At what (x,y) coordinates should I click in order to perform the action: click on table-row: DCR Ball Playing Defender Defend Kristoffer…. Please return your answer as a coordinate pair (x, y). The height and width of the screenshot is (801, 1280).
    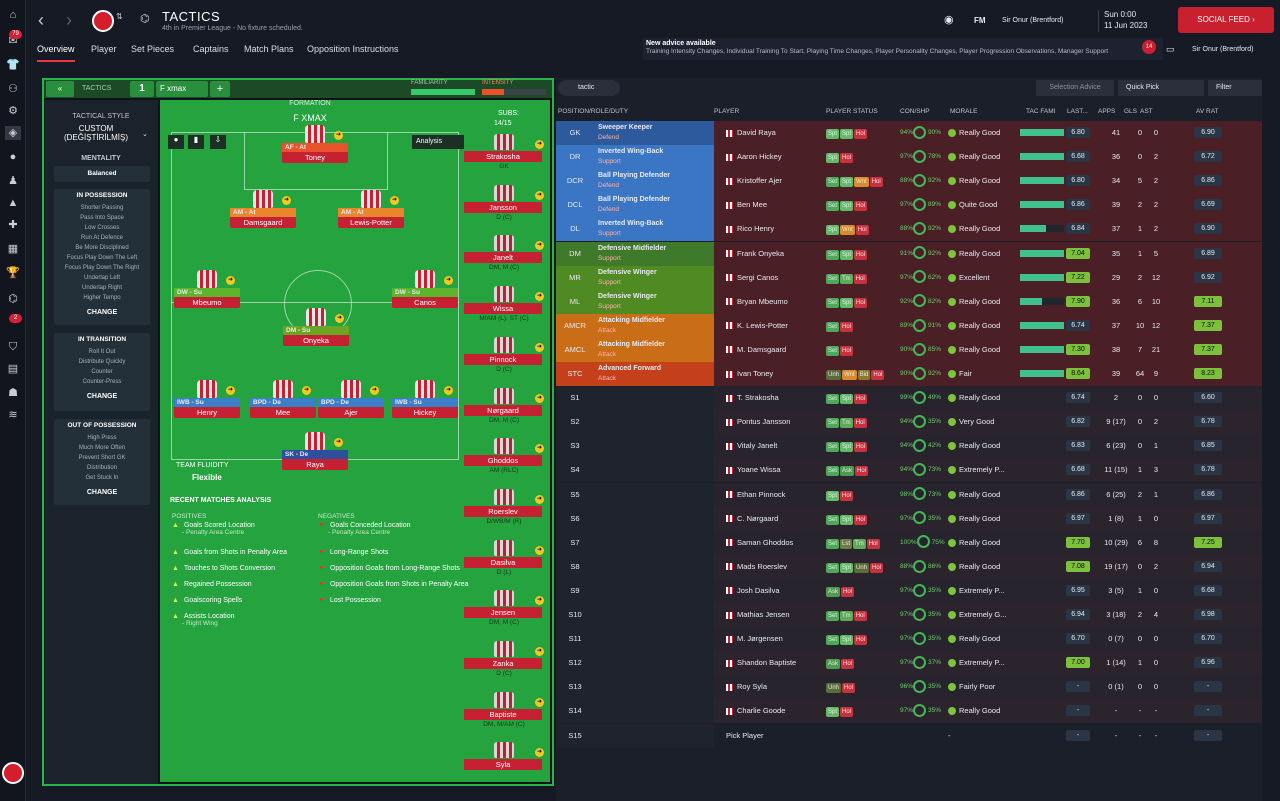
    Looking at the image, I should click on (909, 181).